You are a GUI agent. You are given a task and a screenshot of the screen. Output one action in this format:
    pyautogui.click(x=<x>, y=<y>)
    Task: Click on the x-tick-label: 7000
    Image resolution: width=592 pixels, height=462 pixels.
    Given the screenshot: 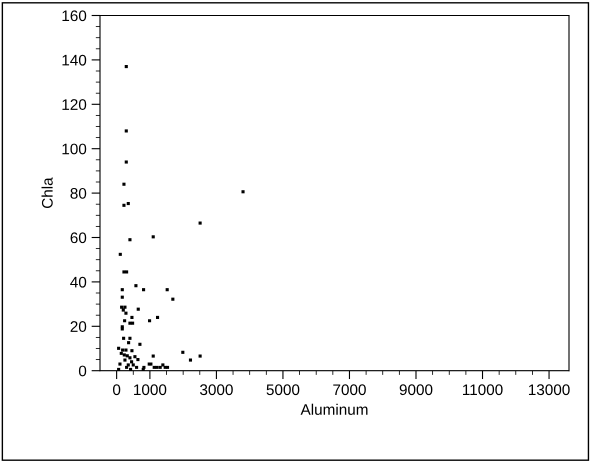 What is the action you would take?
    pyautogui.click(x=349, y=390)
    